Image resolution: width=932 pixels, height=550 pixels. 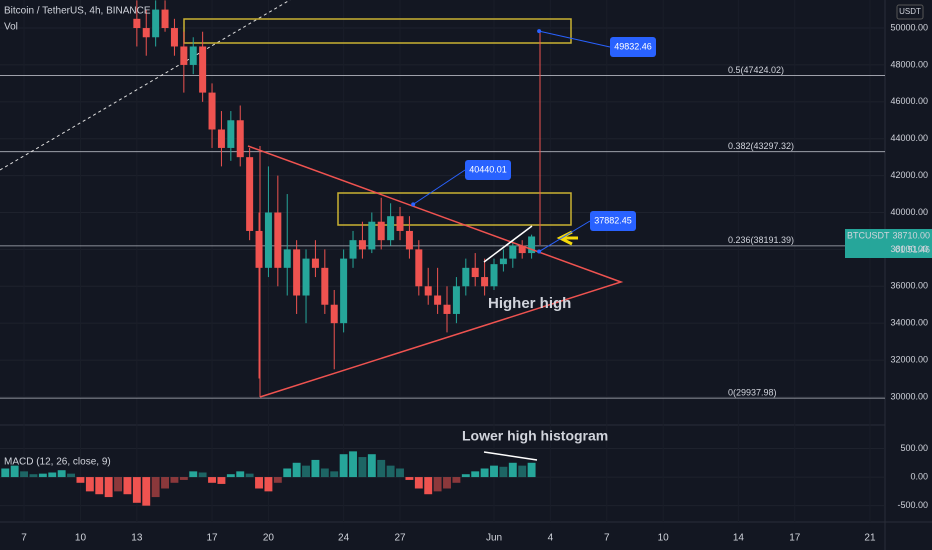 I want to click on unit-box, so click(x=910, y=12).